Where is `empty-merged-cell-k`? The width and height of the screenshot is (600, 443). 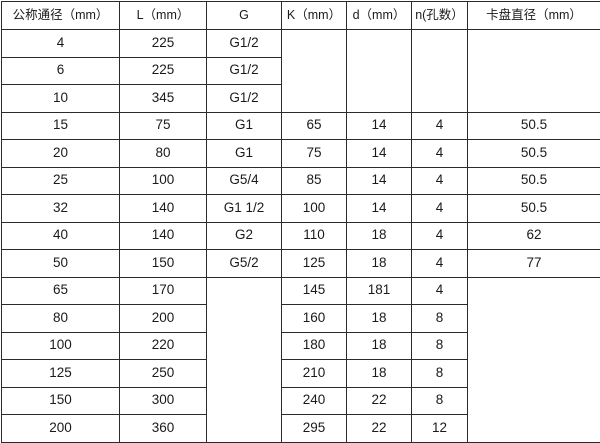 empty-merged-cell-k is located at coordinates (314, 71).